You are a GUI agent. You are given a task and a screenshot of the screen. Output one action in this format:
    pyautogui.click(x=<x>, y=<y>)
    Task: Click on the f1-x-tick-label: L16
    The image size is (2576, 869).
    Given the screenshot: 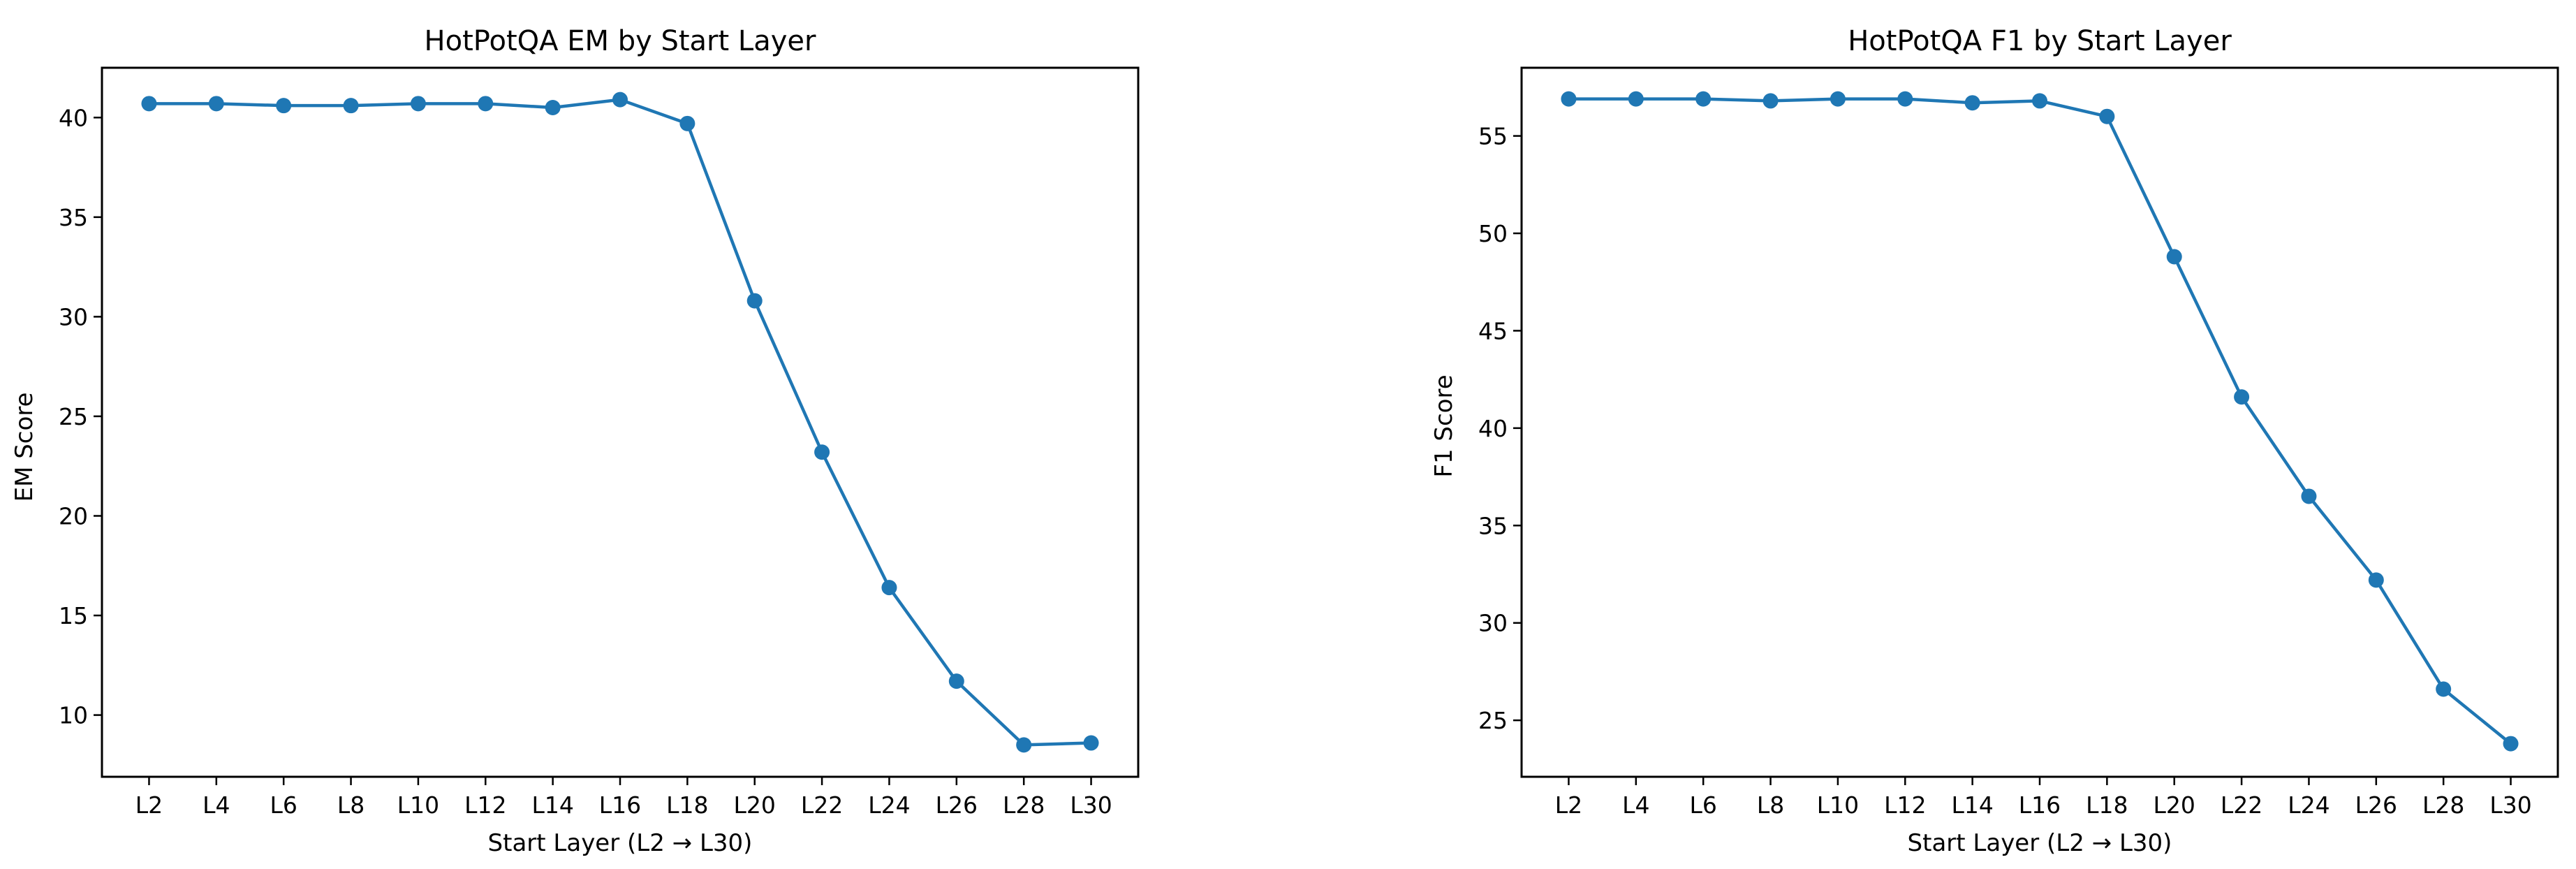 What is the action you would take?
    pyautogui.click(x=2040, y=805)
    